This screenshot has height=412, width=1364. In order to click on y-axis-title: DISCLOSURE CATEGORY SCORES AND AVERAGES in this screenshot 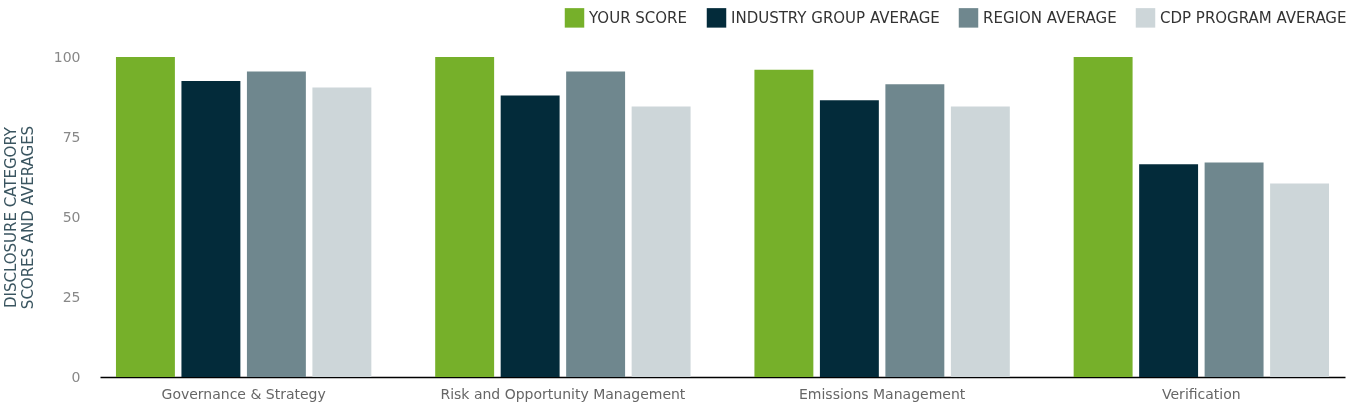, I will do `click(19, 217)`.